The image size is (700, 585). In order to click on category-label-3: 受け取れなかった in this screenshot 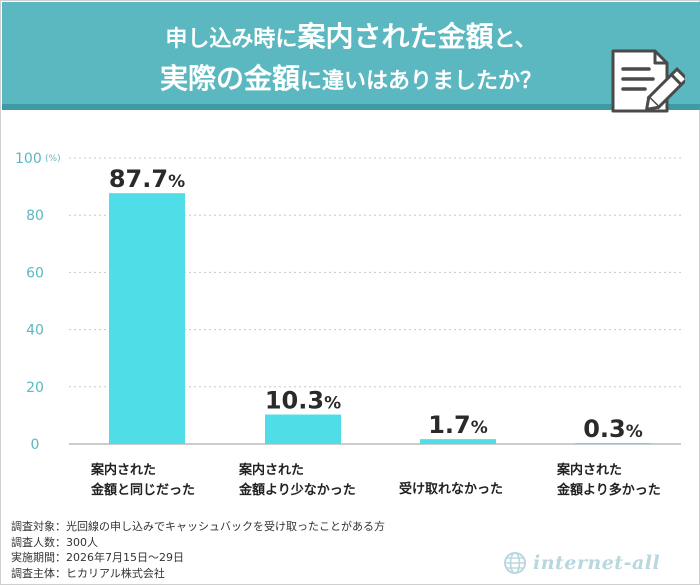, I will do `click(451, 490)`.